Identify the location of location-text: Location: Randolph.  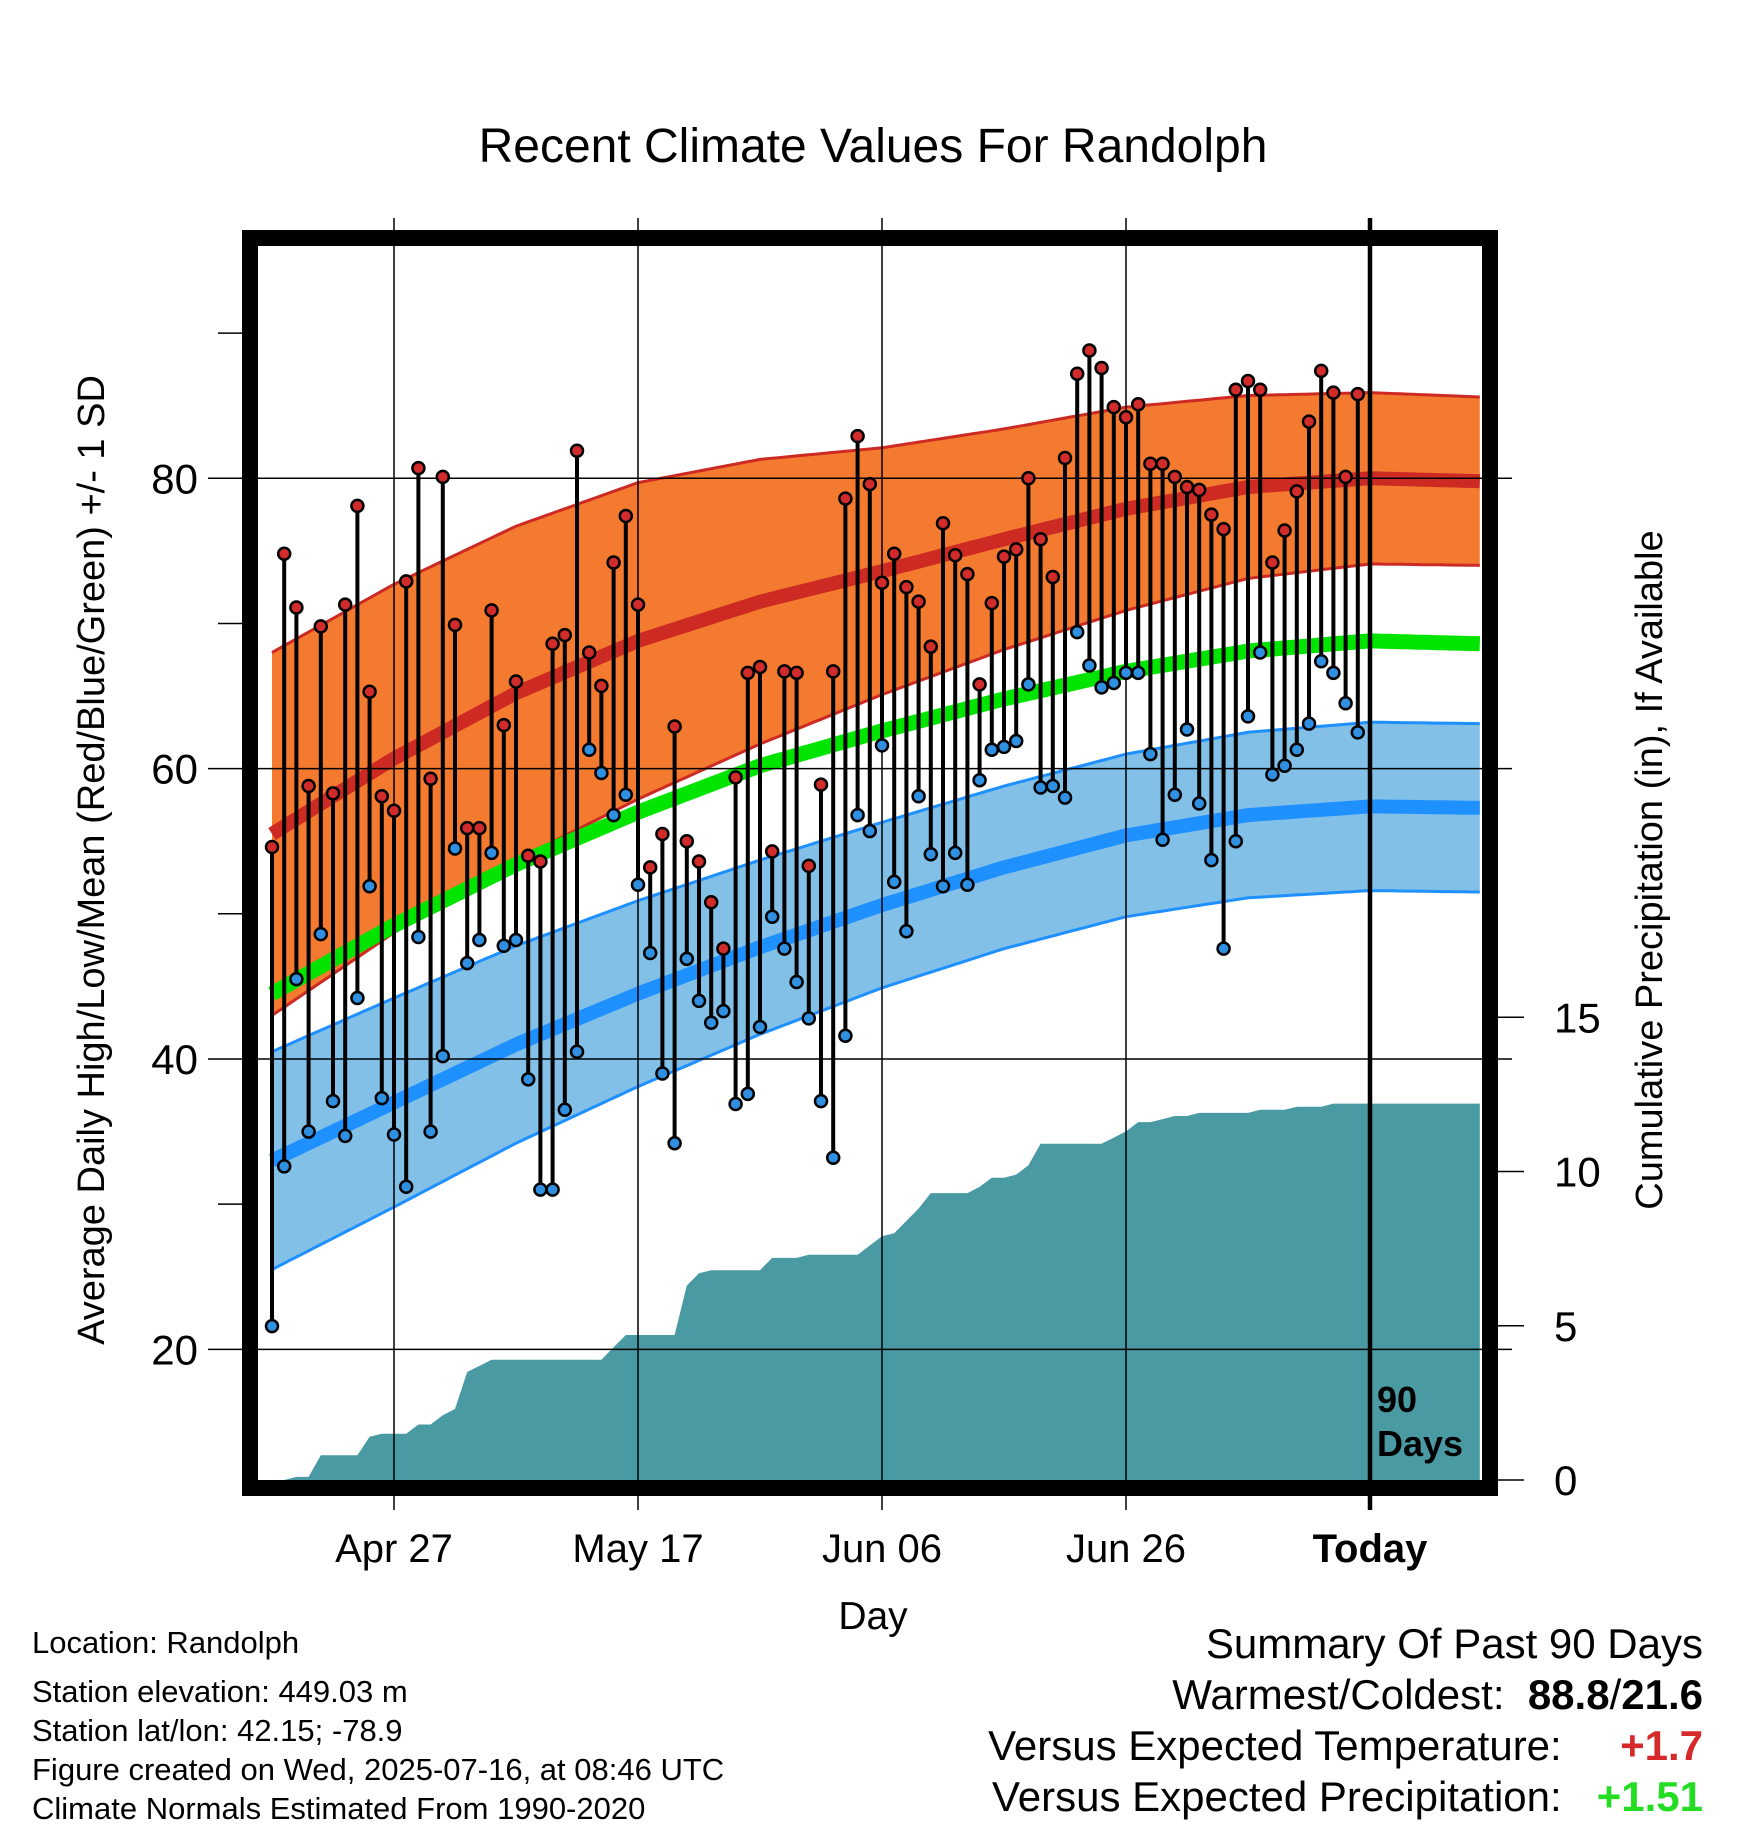
(166, 1642).